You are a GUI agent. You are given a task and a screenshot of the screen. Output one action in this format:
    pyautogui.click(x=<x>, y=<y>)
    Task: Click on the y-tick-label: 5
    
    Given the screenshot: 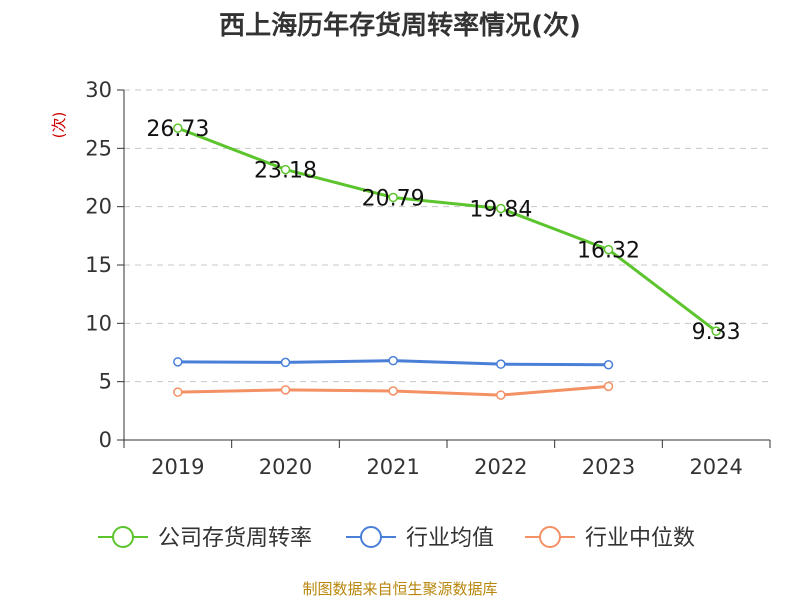 What is the action you would take?
    pyautogui.click(x=105, y=382)
    